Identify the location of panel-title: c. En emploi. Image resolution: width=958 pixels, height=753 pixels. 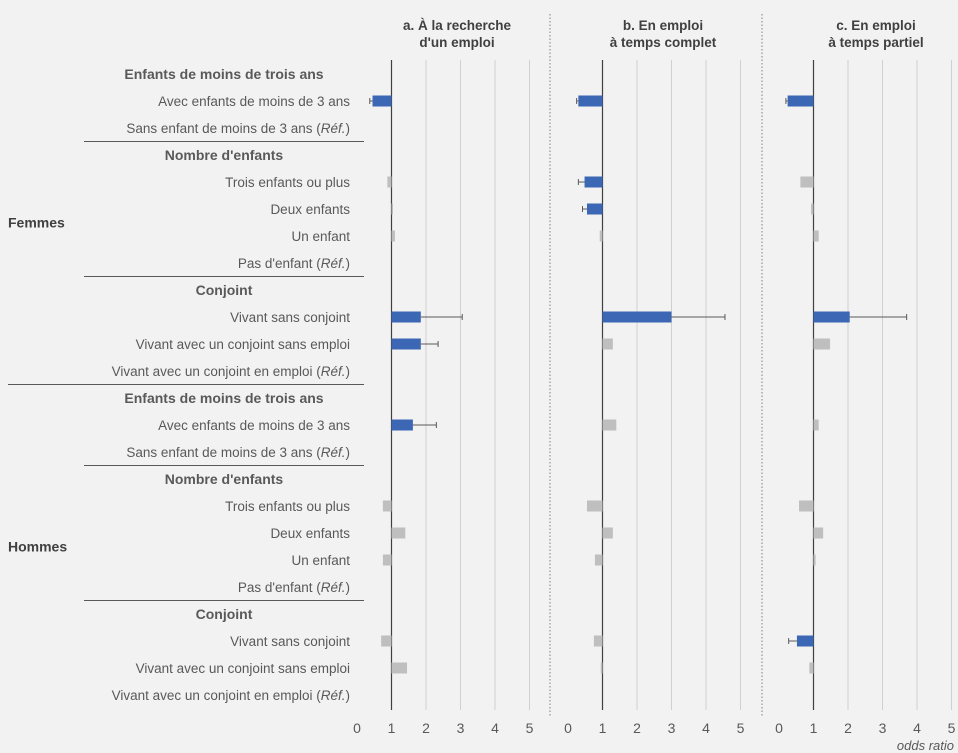
(876, 25).